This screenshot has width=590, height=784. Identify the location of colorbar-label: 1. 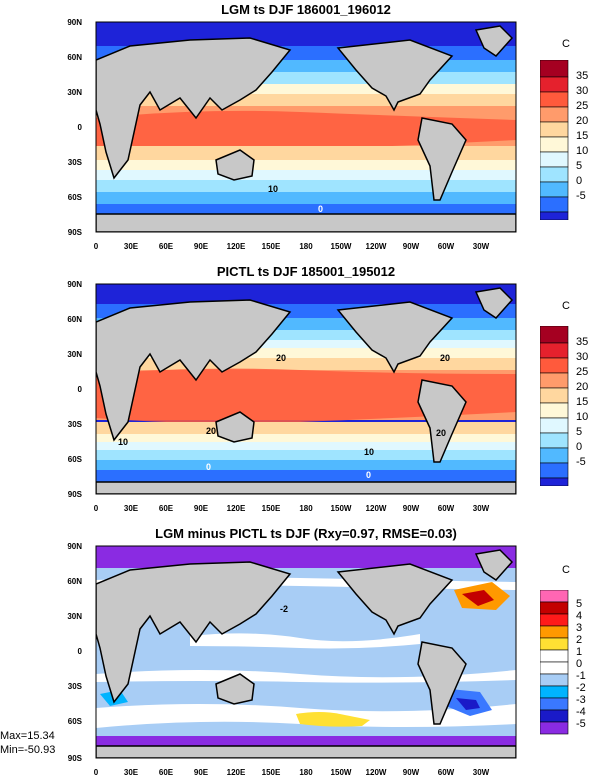
(579, 652).